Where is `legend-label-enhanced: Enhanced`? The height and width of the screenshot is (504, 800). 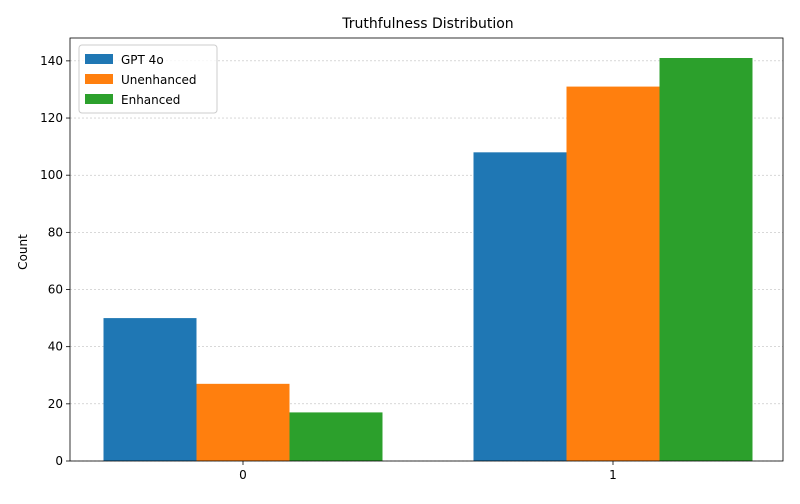 legend-label-enhanced: Enhanced is located at coordinates (150, 100).